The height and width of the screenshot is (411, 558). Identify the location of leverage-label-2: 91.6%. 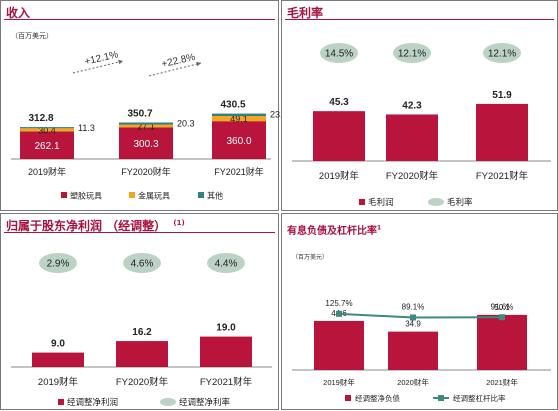
(502, 306).